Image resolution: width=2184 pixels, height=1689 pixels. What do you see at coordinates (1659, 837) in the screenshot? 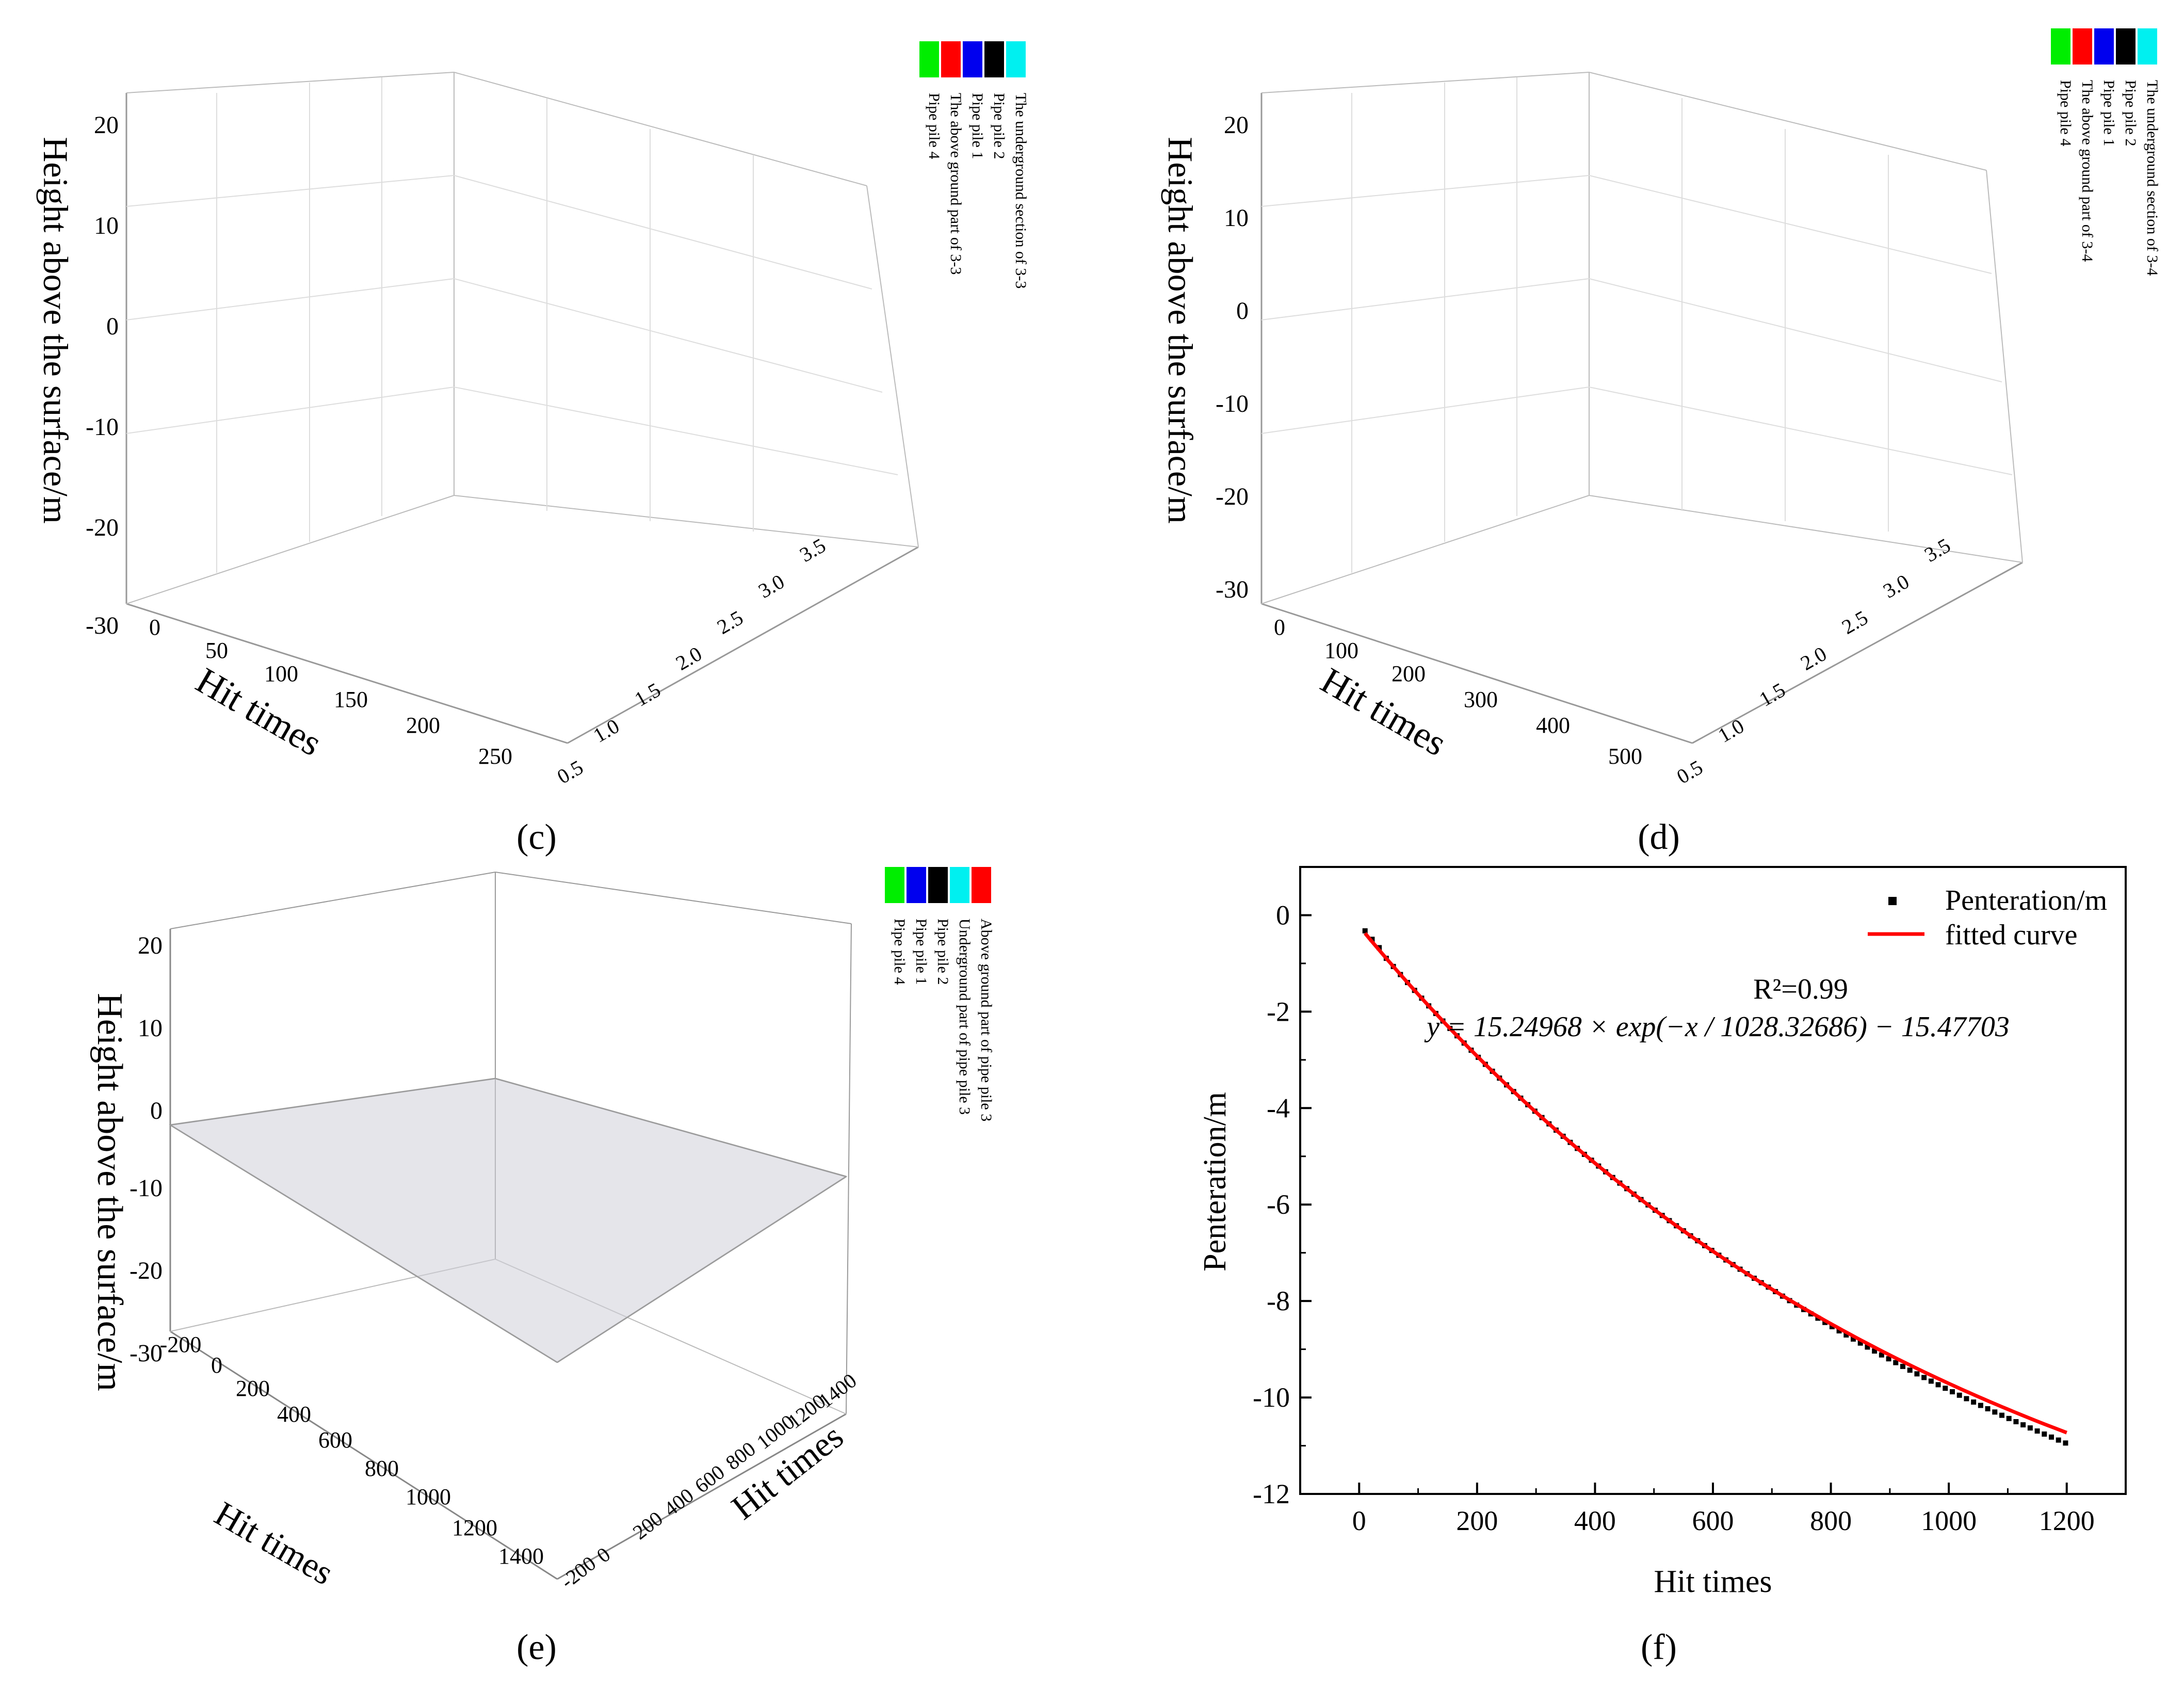
I see `panel-d-label: (d)` at bounding box center [1659, 837].